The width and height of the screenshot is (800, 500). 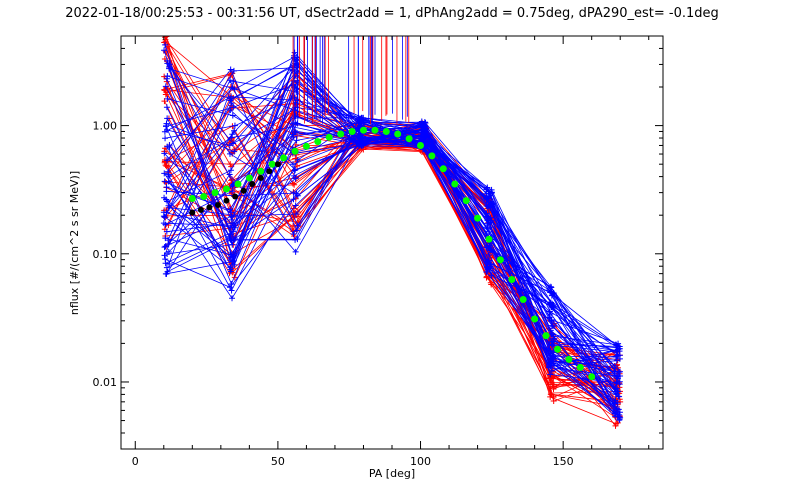 What do you see at coordinates (105, 126) in the screenshot?
I see `y-tick-label: 1.00` at bounding box center [105, 126].